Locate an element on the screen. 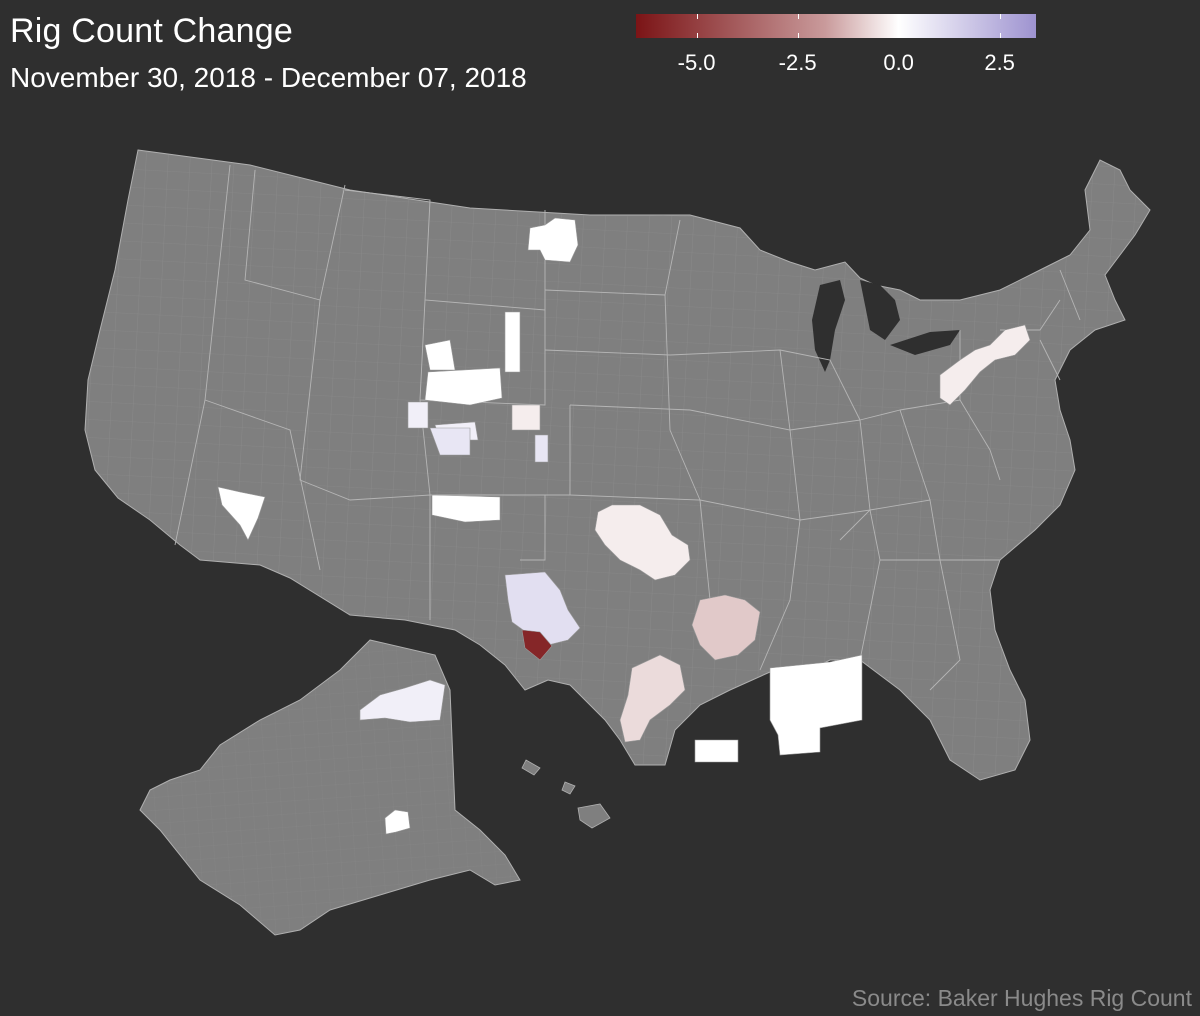 The height and width of the screenshot is (1016, 1200). region-anadarko-basin-ok is located at coordinates (642, 542).